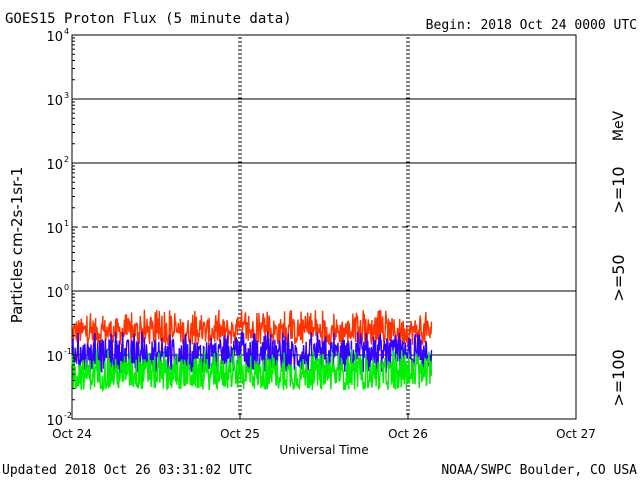 This screenshot has width=640, height=480. What do you see at coordinates (576, 434) in the screenshot?
I see `x-tick-label: Oct 27` at bounding box center [576, 434].